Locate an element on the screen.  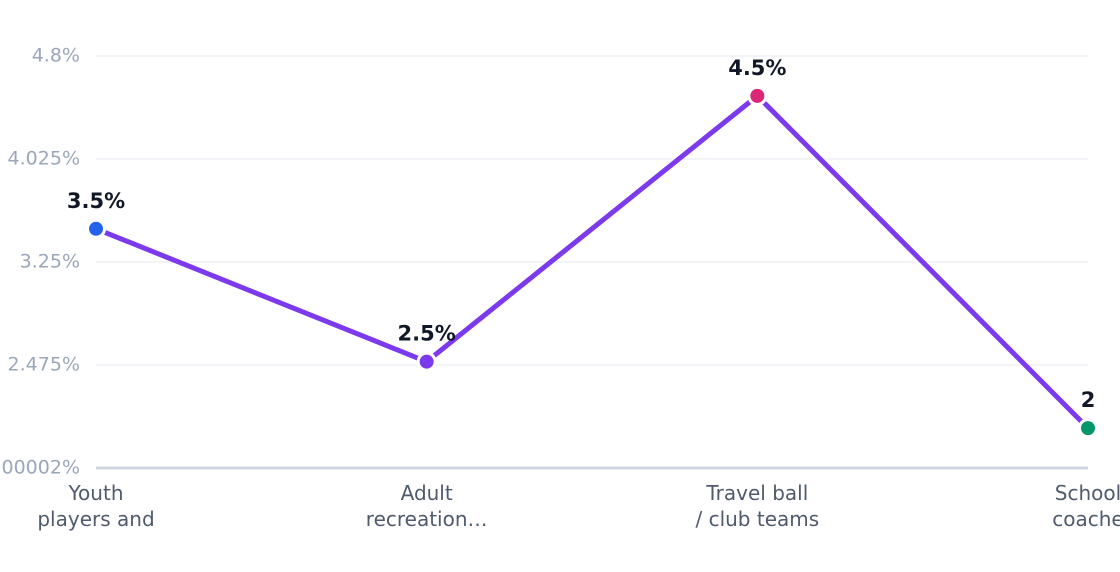
x-axis-tick-label-line: coache is located at coordinates (1086, 519).